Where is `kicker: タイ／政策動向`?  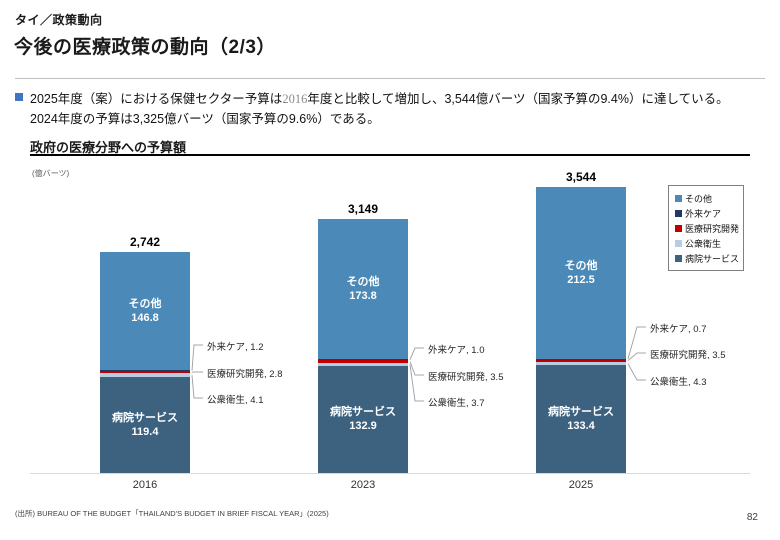
kicker: タイ／政策動向 is located at coordinates (59, 20).